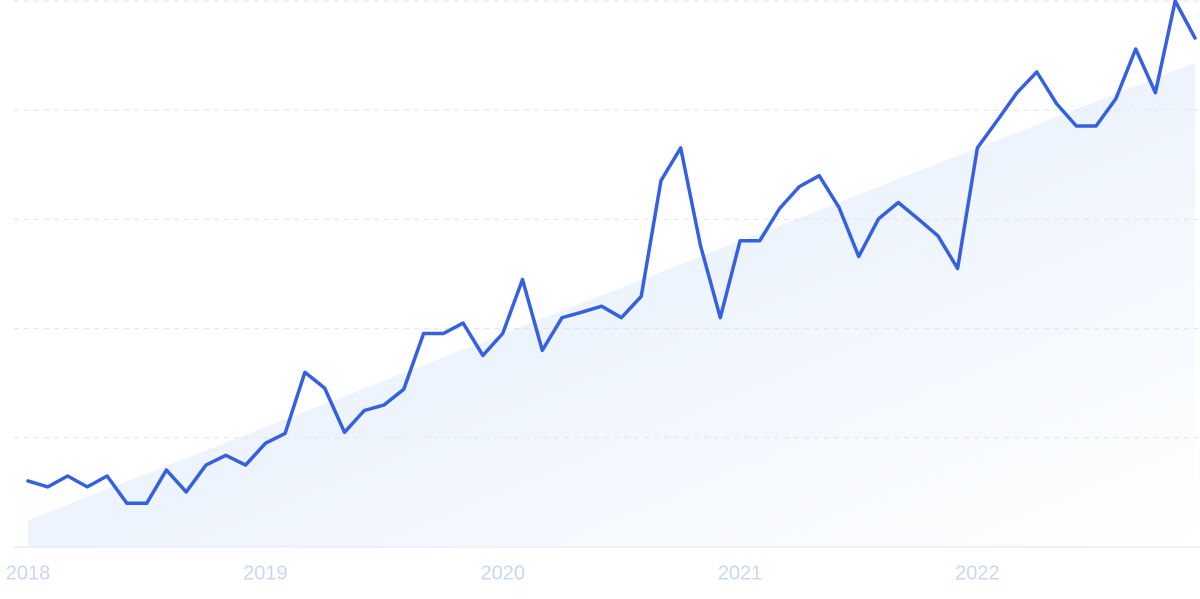 This screenshot has height=599, width=1200. I want to click on x-tick-label: 2022, so click(977, 573).